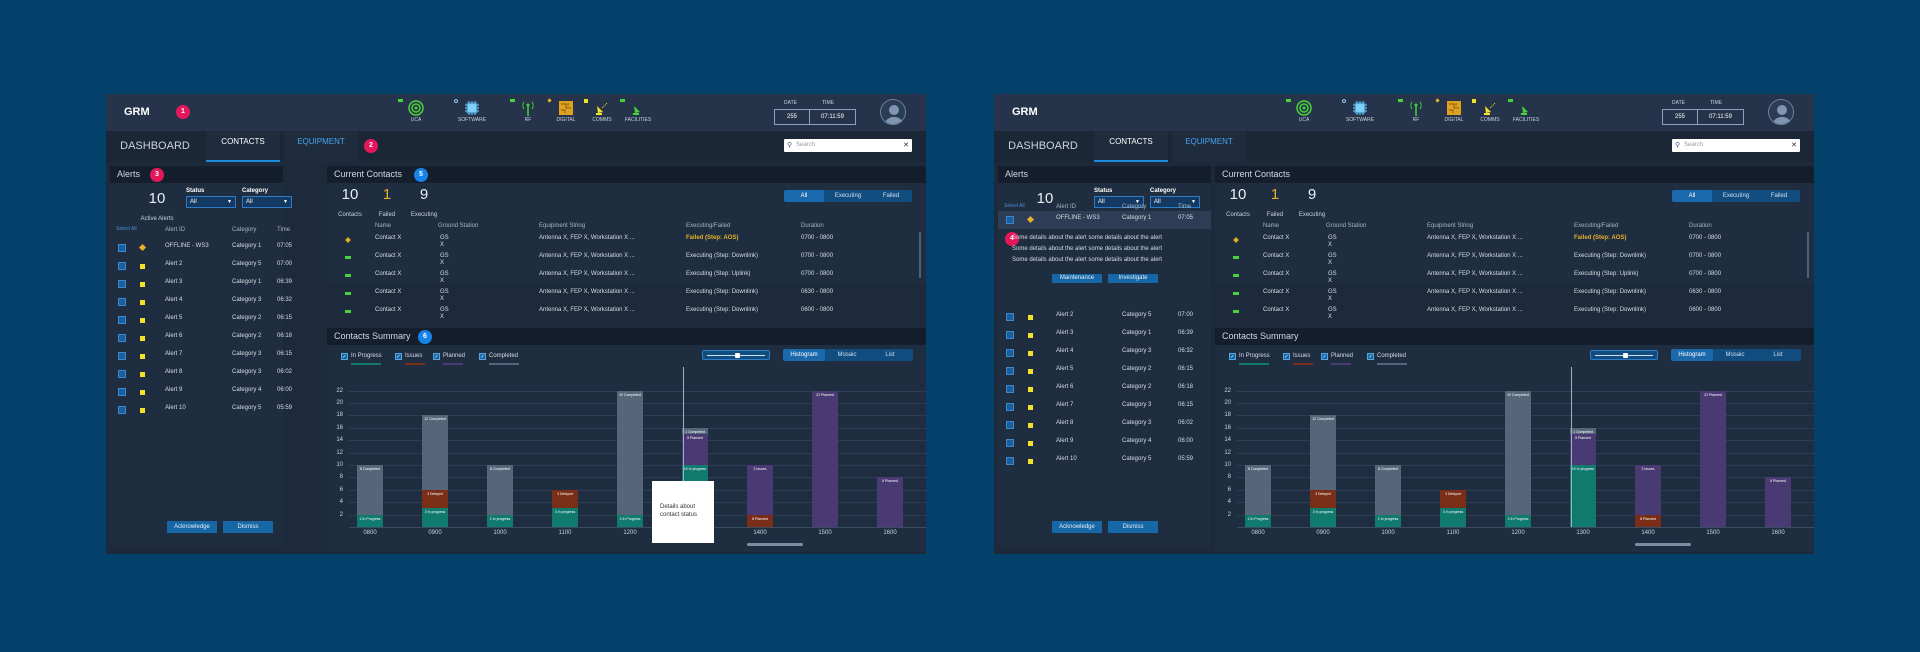 The image size is (1920, 652). What do you see at coordinates (201, 266) in the screenshot?
I see `alert-row: Alert 2 Category 5 07:00` at bounding box center [201, 266].